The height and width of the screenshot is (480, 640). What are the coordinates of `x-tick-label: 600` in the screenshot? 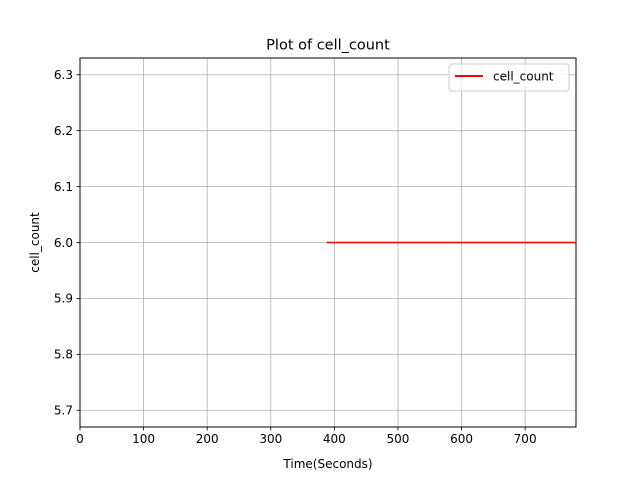 It's located at (461, 439).